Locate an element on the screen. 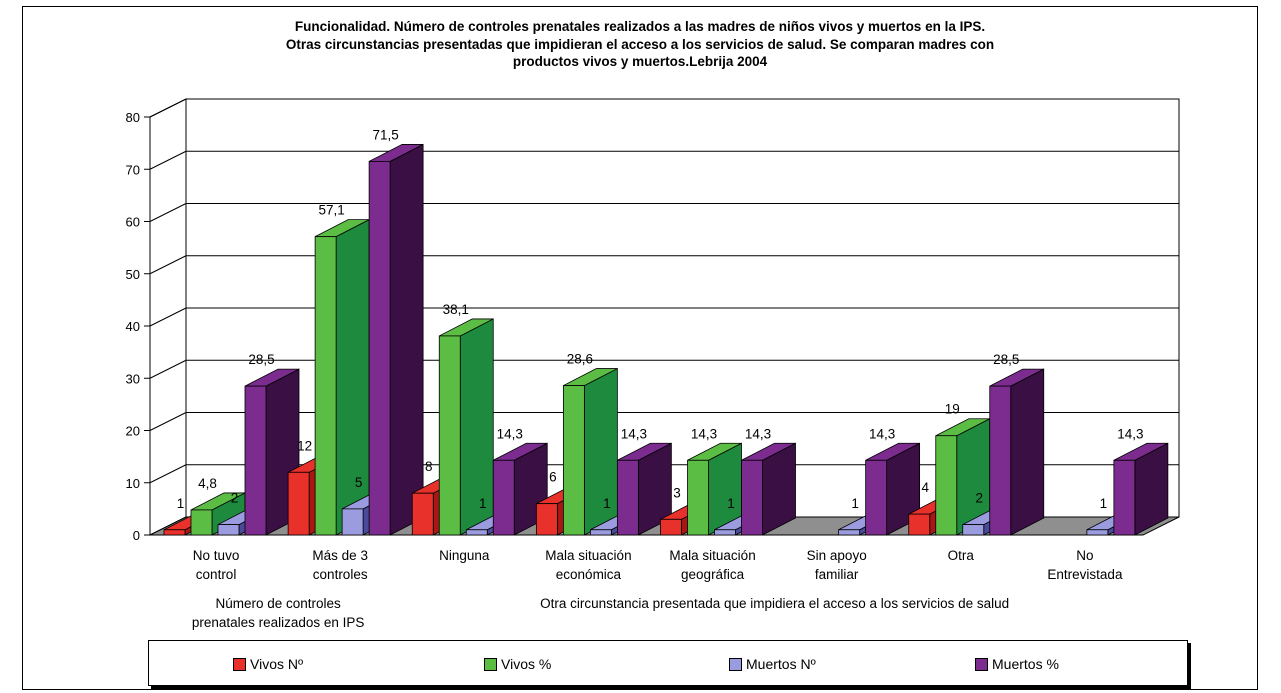 The image size is (1281, 693). data-label: 38,1 is located at coordinates (456, 309).